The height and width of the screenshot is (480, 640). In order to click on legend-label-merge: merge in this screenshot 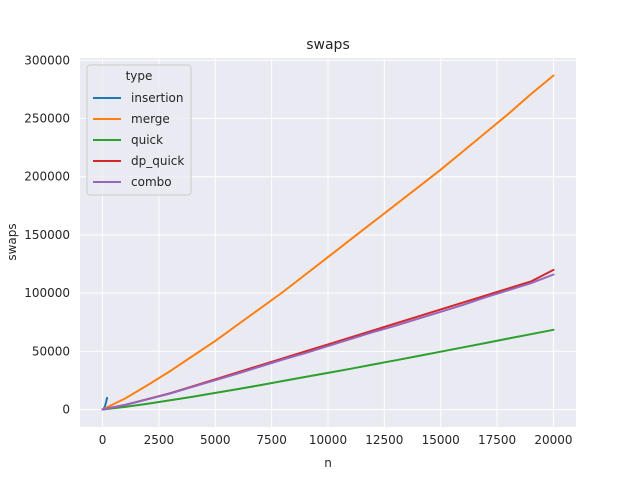, I will do `click(150, 119)`.